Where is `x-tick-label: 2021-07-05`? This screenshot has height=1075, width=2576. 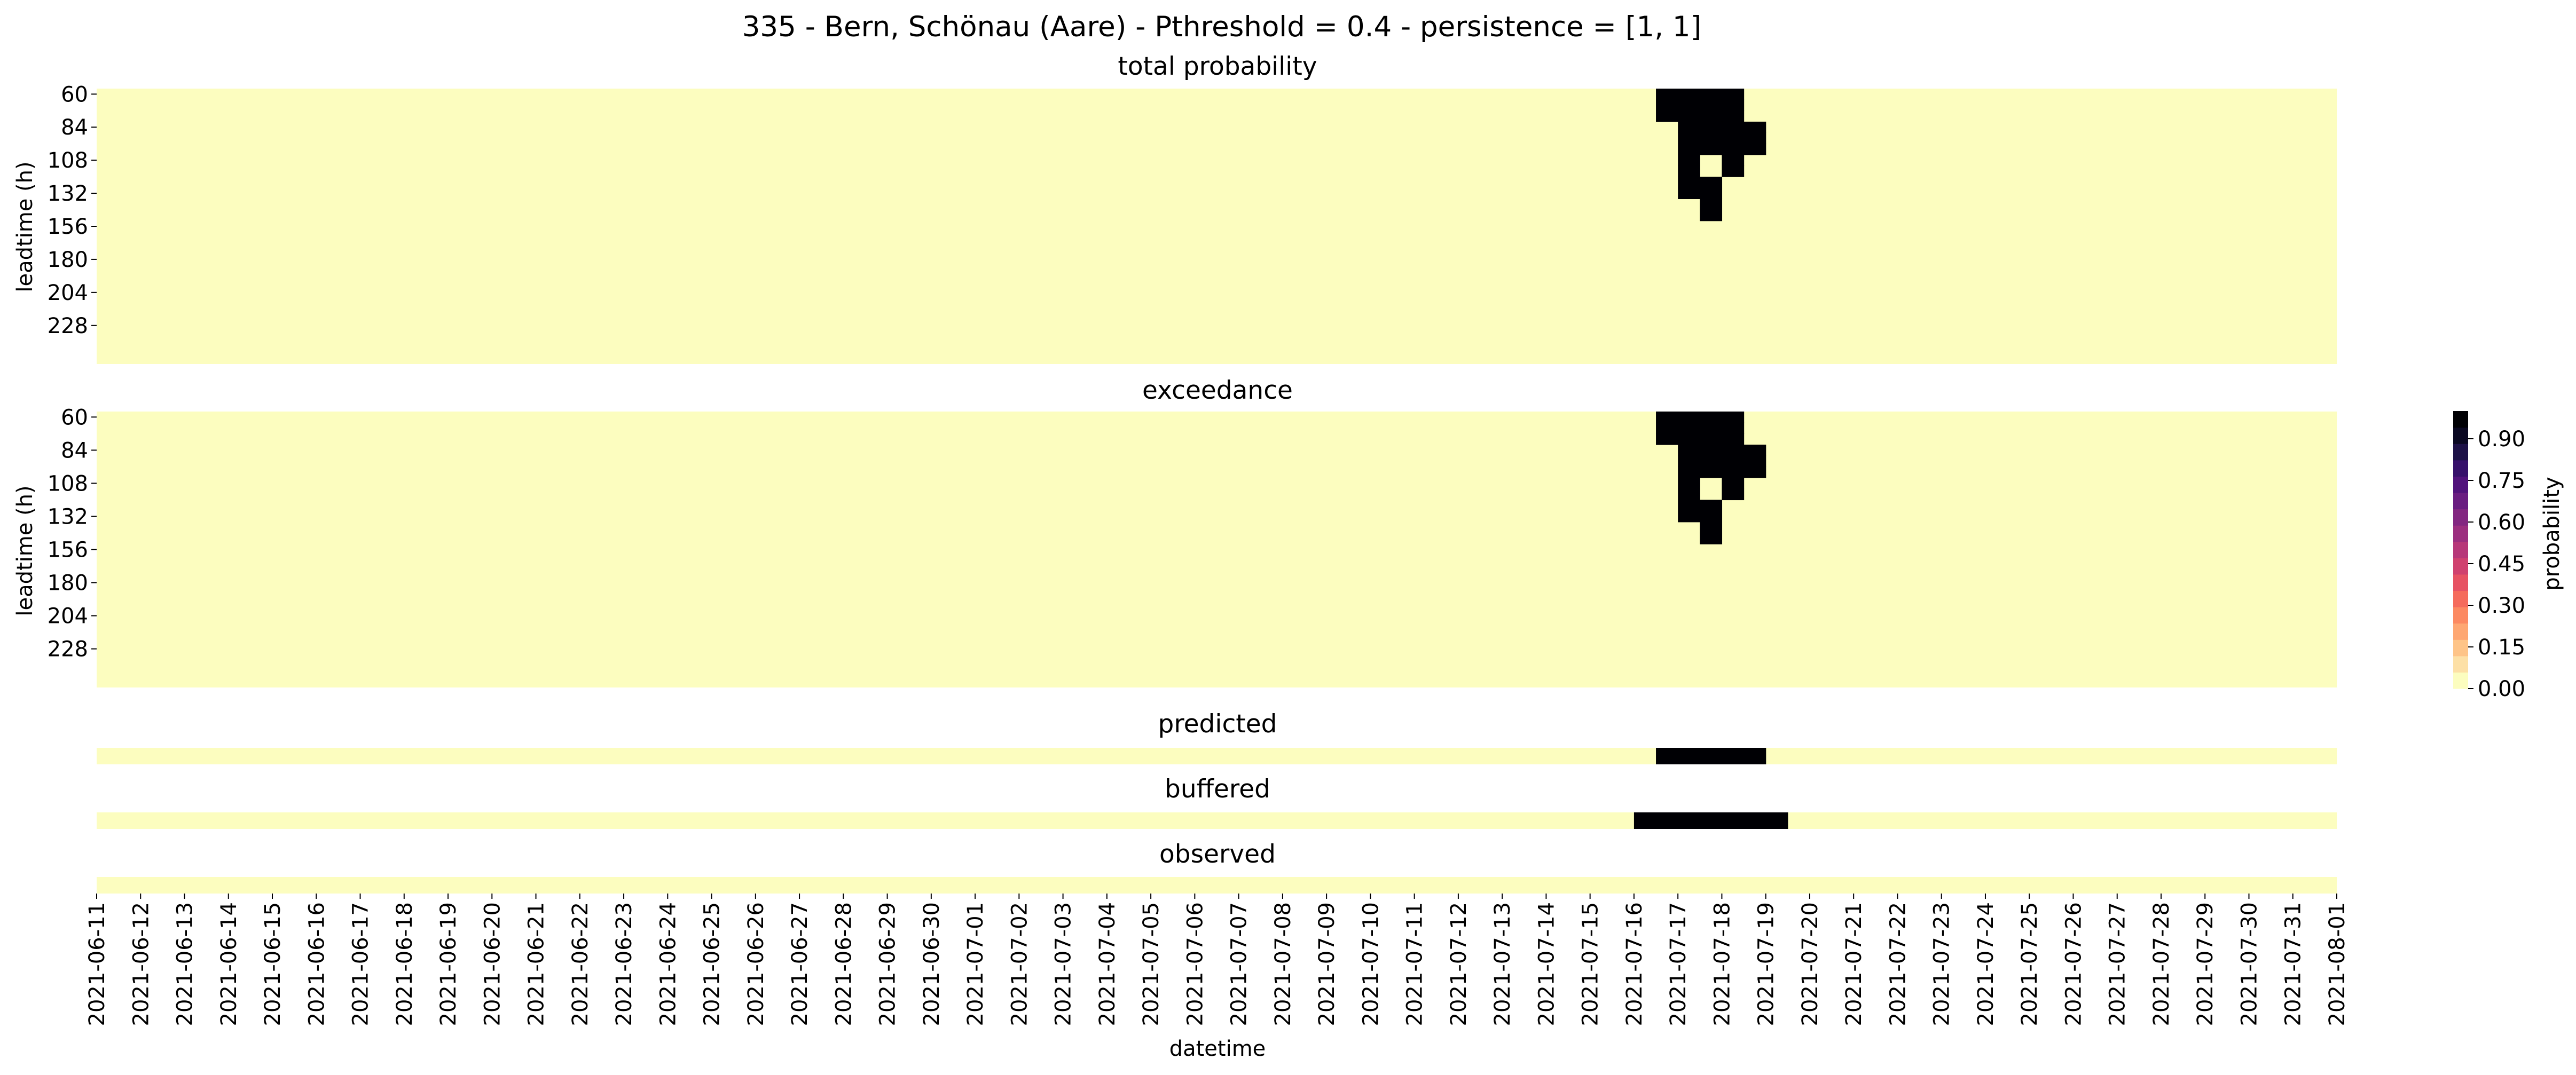
x-tick-label: 2021-07-05 is located at coordinates (1151, 964).